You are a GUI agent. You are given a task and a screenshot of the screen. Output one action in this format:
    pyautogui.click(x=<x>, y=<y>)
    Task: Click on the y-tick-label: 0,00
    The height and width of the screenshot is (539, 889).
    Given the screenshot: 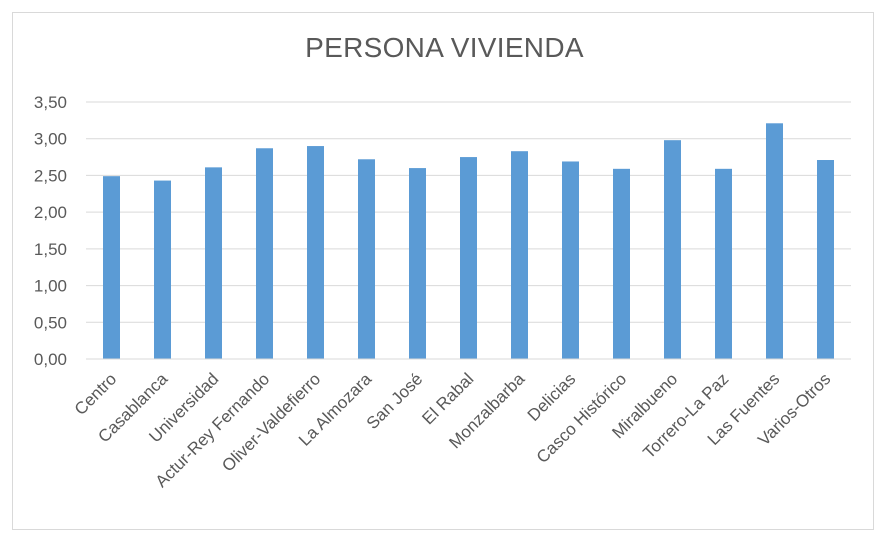 What is the action you would take?
    pyautogui.click(x=50, y=359)
    